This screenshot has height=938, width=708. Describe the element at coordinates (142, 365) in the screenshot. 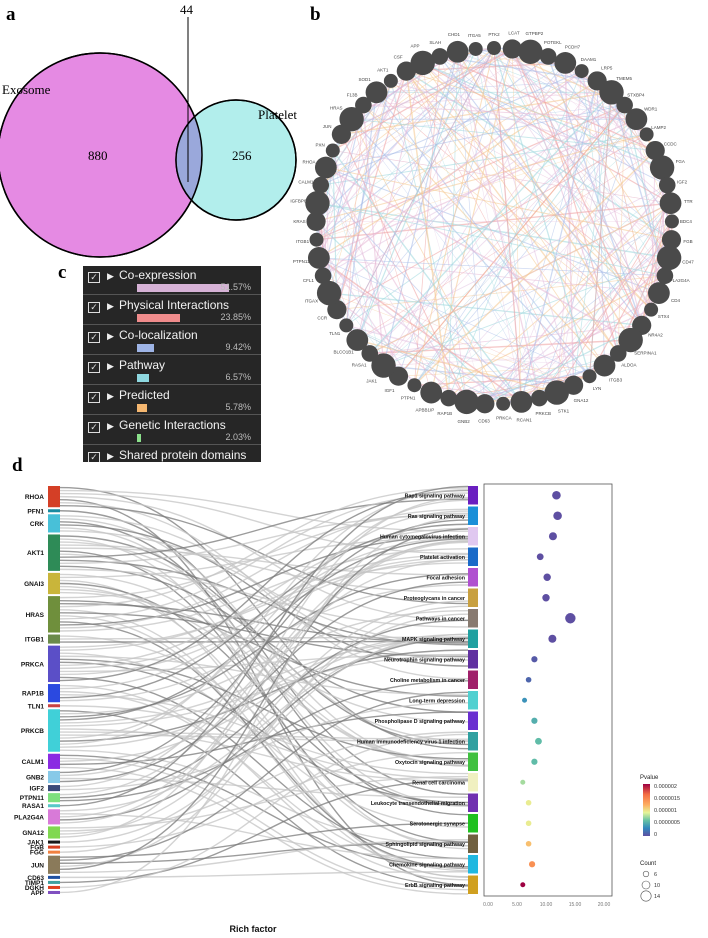

I see `legend-label: Pathway` at that location.